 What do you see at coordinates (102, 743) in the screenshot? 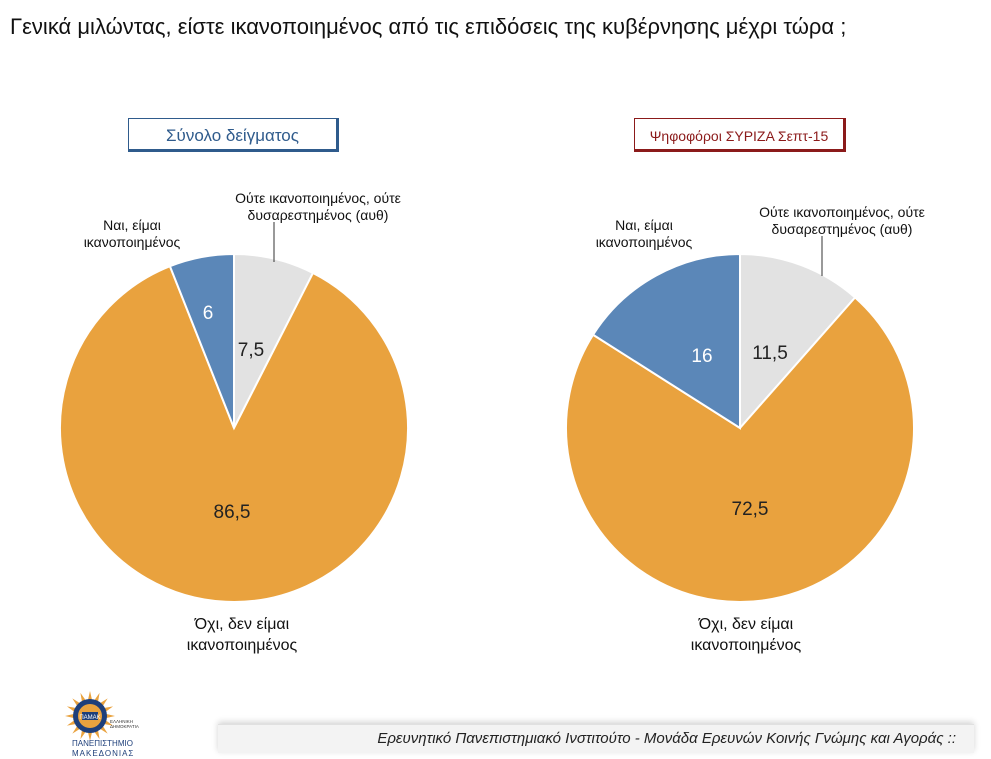
I see `logo-university-line1: ΠΑΝΕΠΙΣΤΗΜΙΟ` at bounding box center [102, 743].